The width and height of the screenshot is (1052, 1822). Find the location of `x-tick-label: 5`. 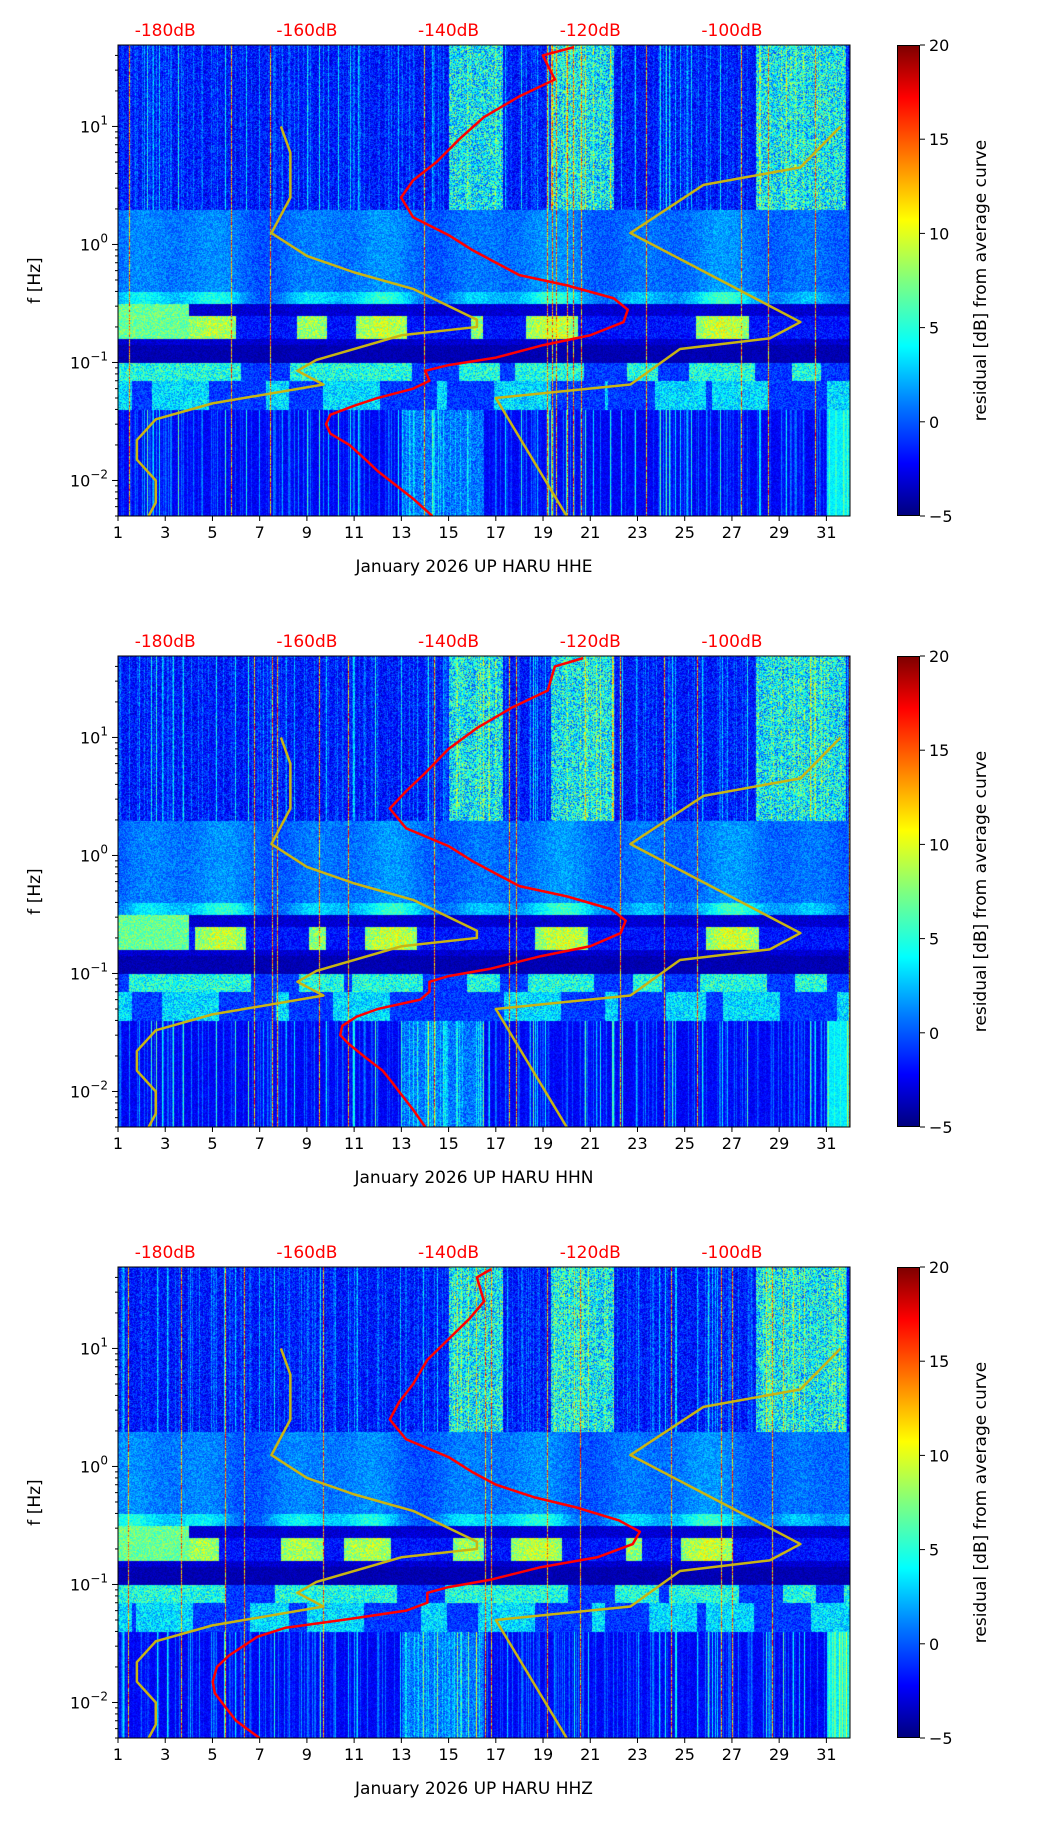

x-tick-label: 5 is located at coordinates (212, 1754).